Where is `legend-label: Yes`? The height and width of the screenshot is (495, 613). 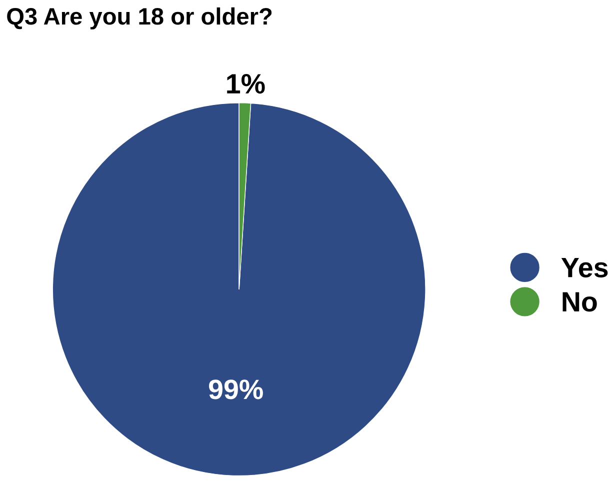 legend-label: Yes is located at coordinates (584, 268).